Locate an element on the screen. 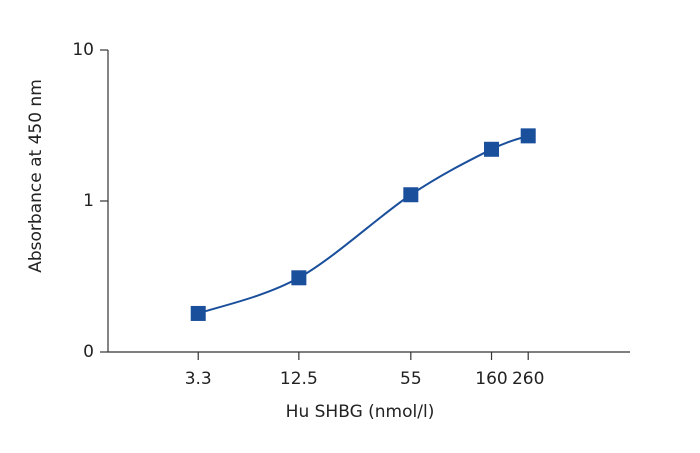 Image resolution: width=700 pixels, height=453 pixels. y-axis-label: Absorbance at 450 nm is located at coordinates (36, 176).